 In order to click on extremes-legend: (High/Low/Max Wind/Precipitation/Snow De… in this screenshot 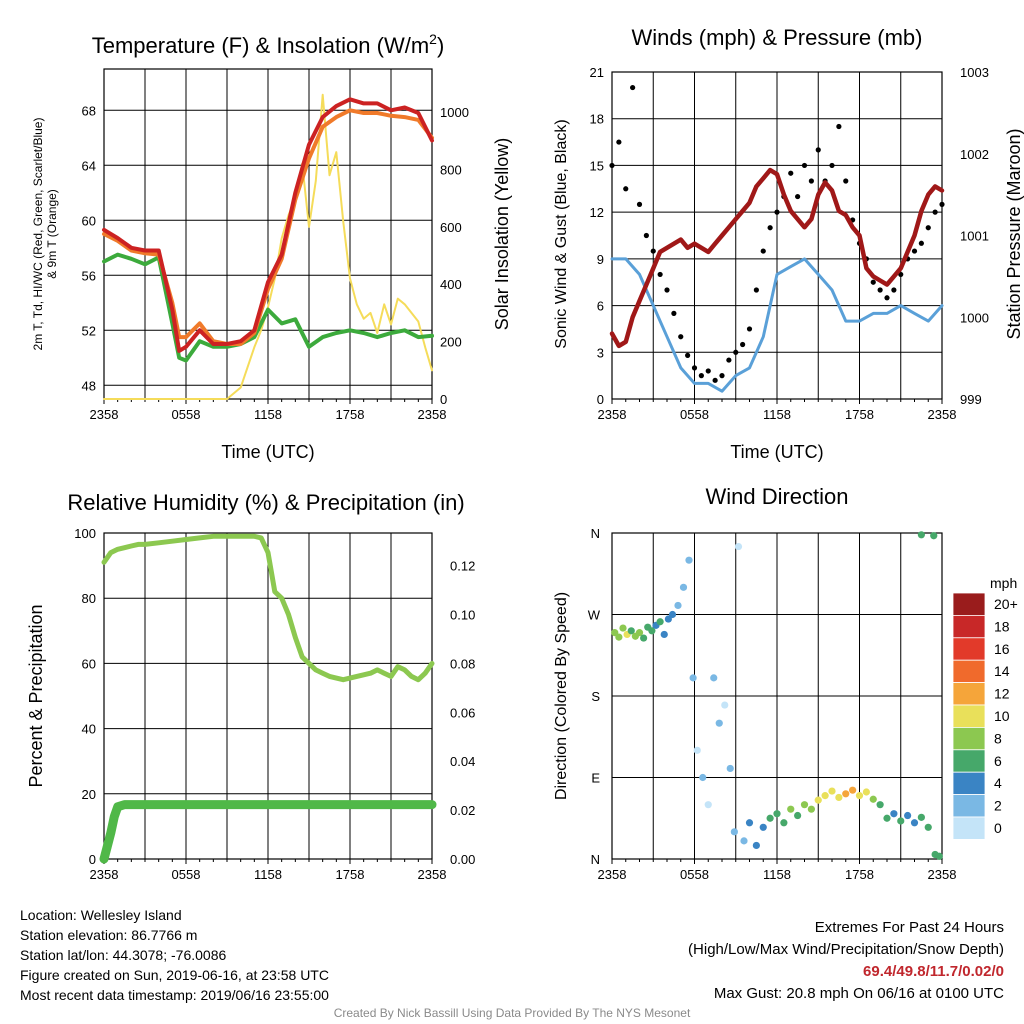, I will do `click(846, 949)`.